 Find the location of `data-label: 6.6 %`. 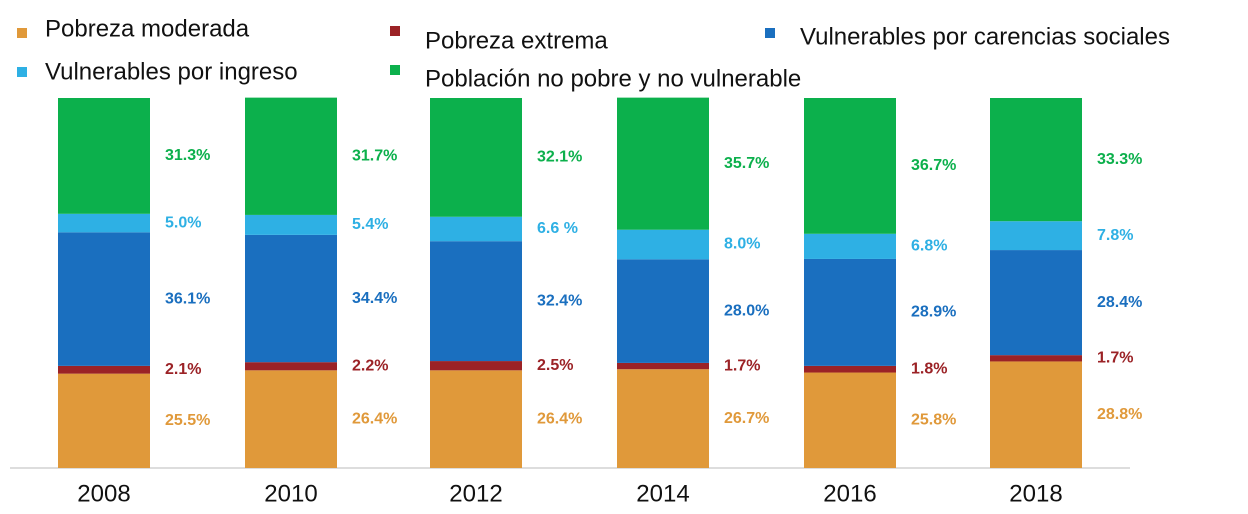

data-label: 6.6 % is located at coordinates (557, 228).